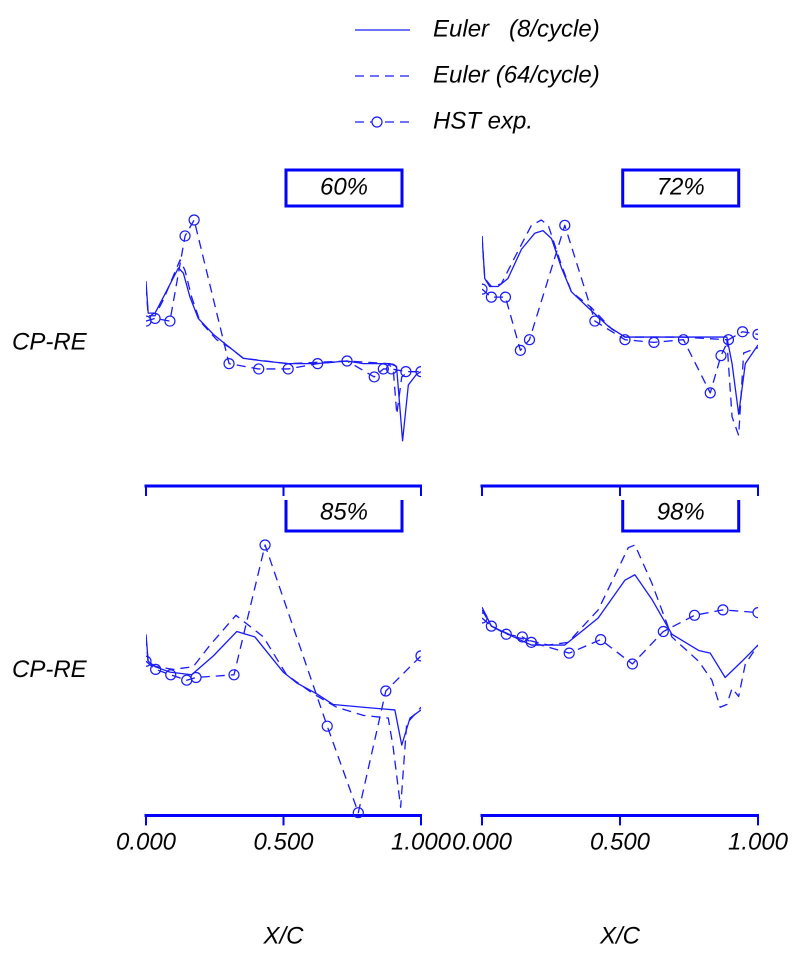  I want to click on chart-title: 98%, so click(680, 512).